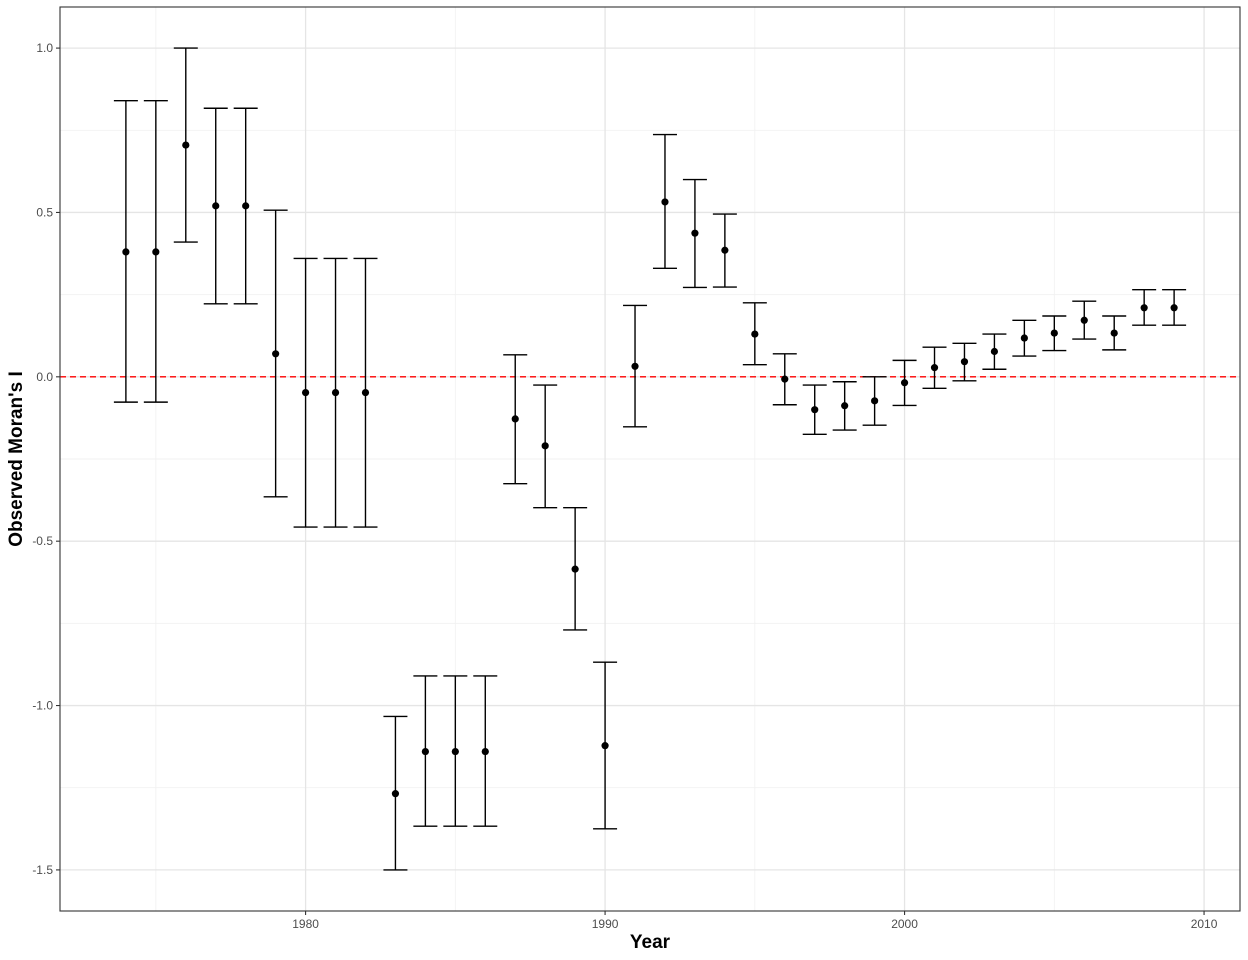  What do you see at coordinates (605, 924) in the screenshot?
I see `x-tick-label: 1990` at bounding box center [605, 924].